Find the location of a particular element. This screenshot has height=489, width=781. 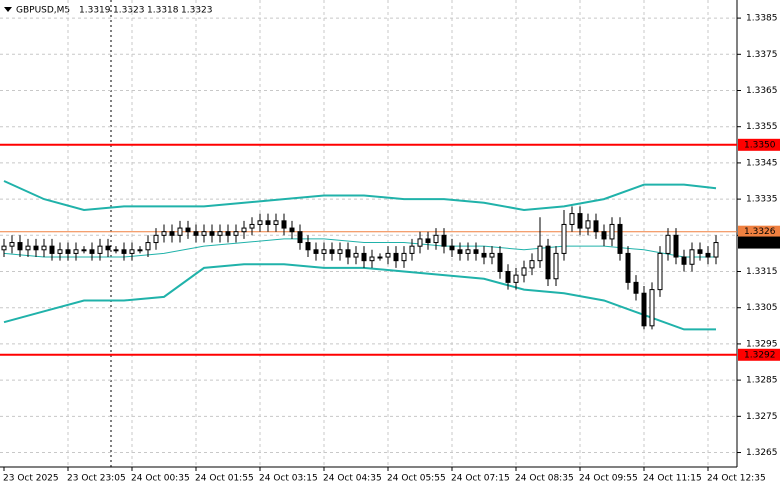

x-tick-label: 24 Oct 00:35 is located at coordinates (160, 479).